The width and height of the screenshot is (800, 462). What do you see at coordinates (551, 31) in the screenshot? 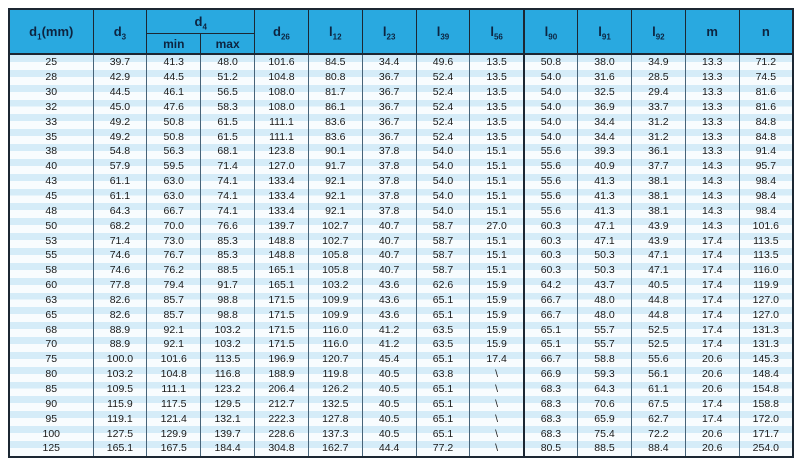
I see `column-header-l90: l90` at bounding box center [551, 31].